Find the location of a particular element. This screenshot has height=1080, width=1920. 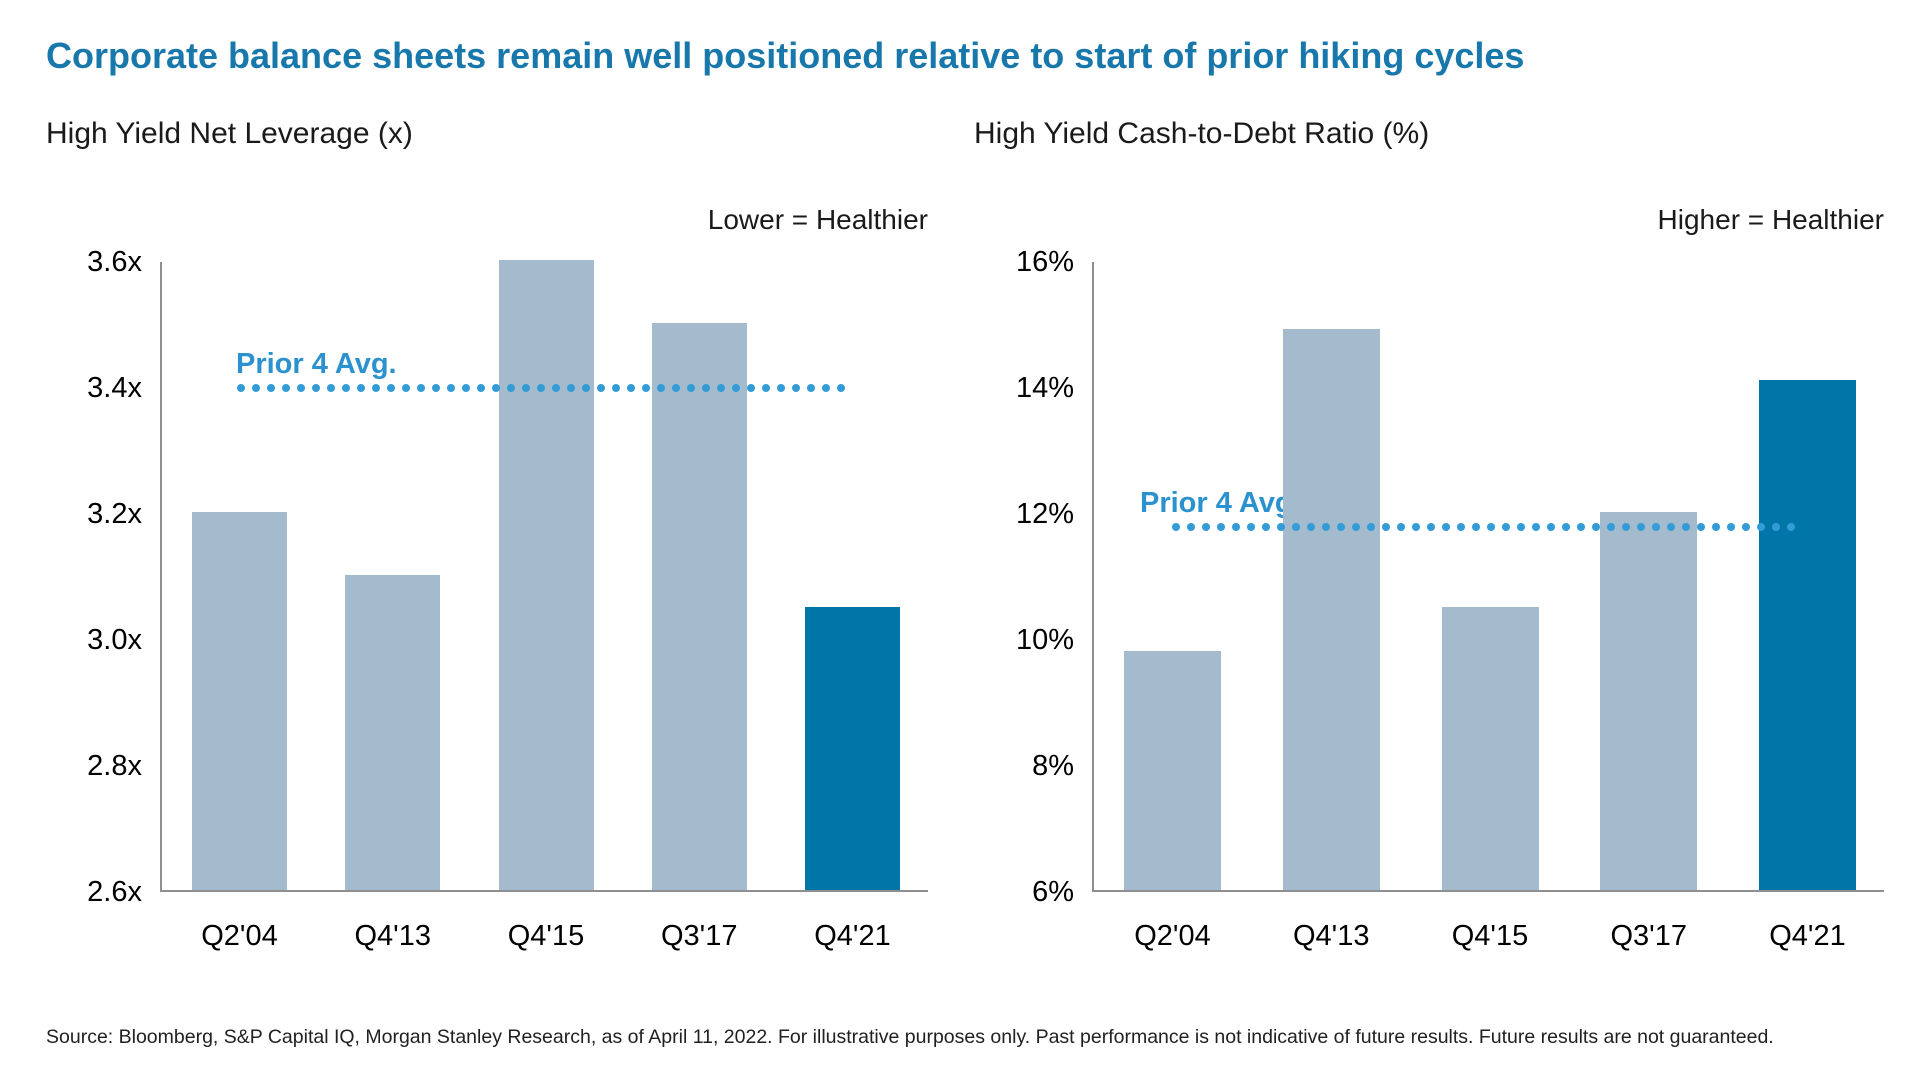

y-axis-tick-label: 2.8x is located at coordinates (114, 766).